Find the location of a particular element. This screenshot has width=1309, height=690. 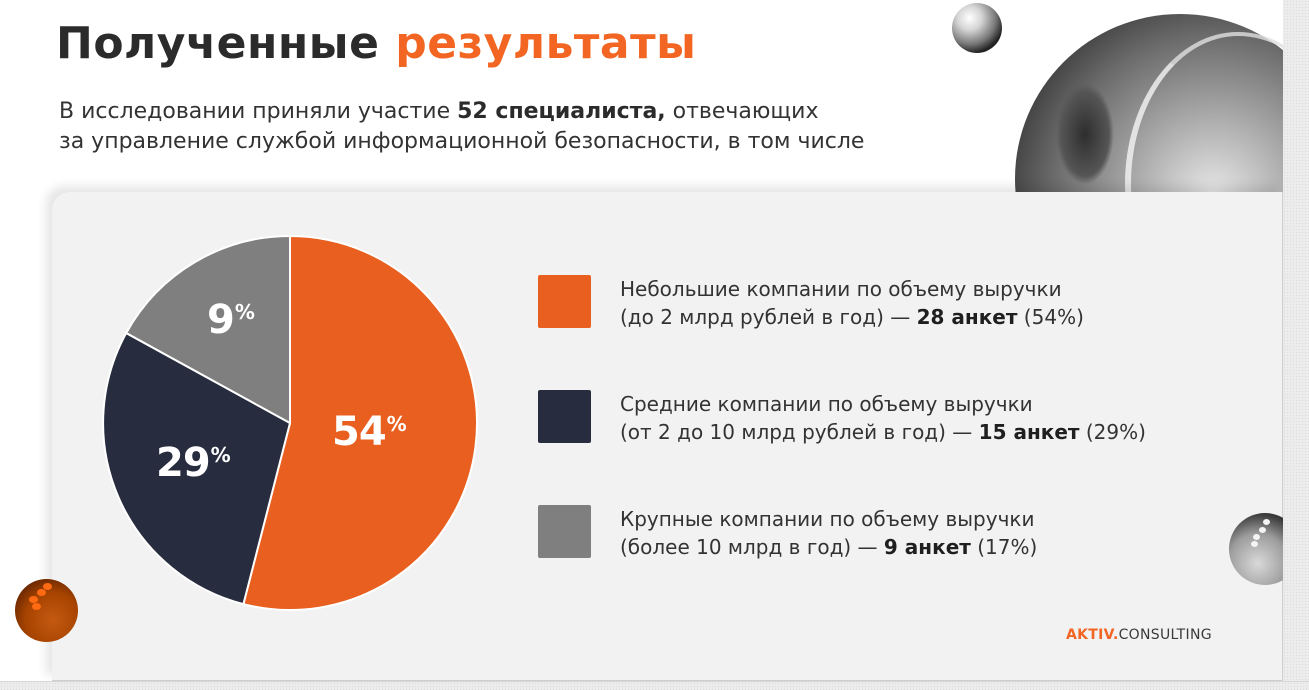

logo-brand: AKTIV. is located at coordinates (1092, 635).